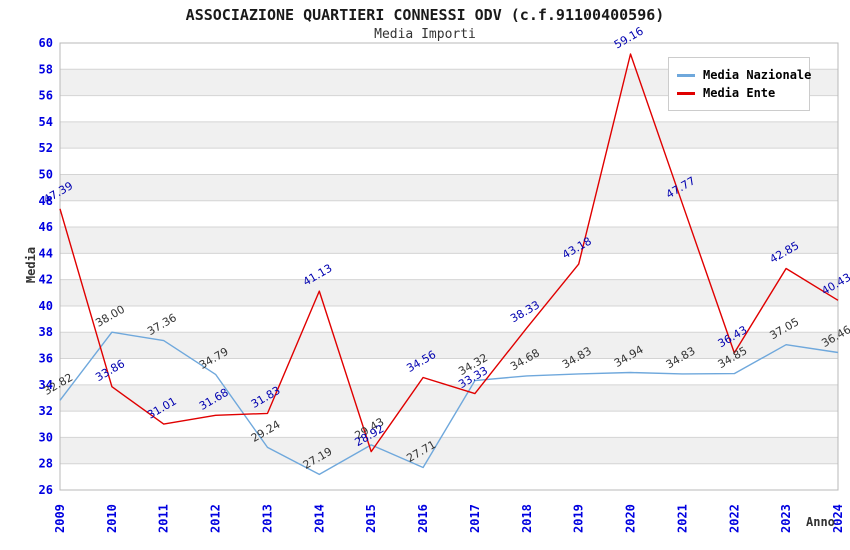  I want to click on y-tick-label: 50, so click(46, 174).